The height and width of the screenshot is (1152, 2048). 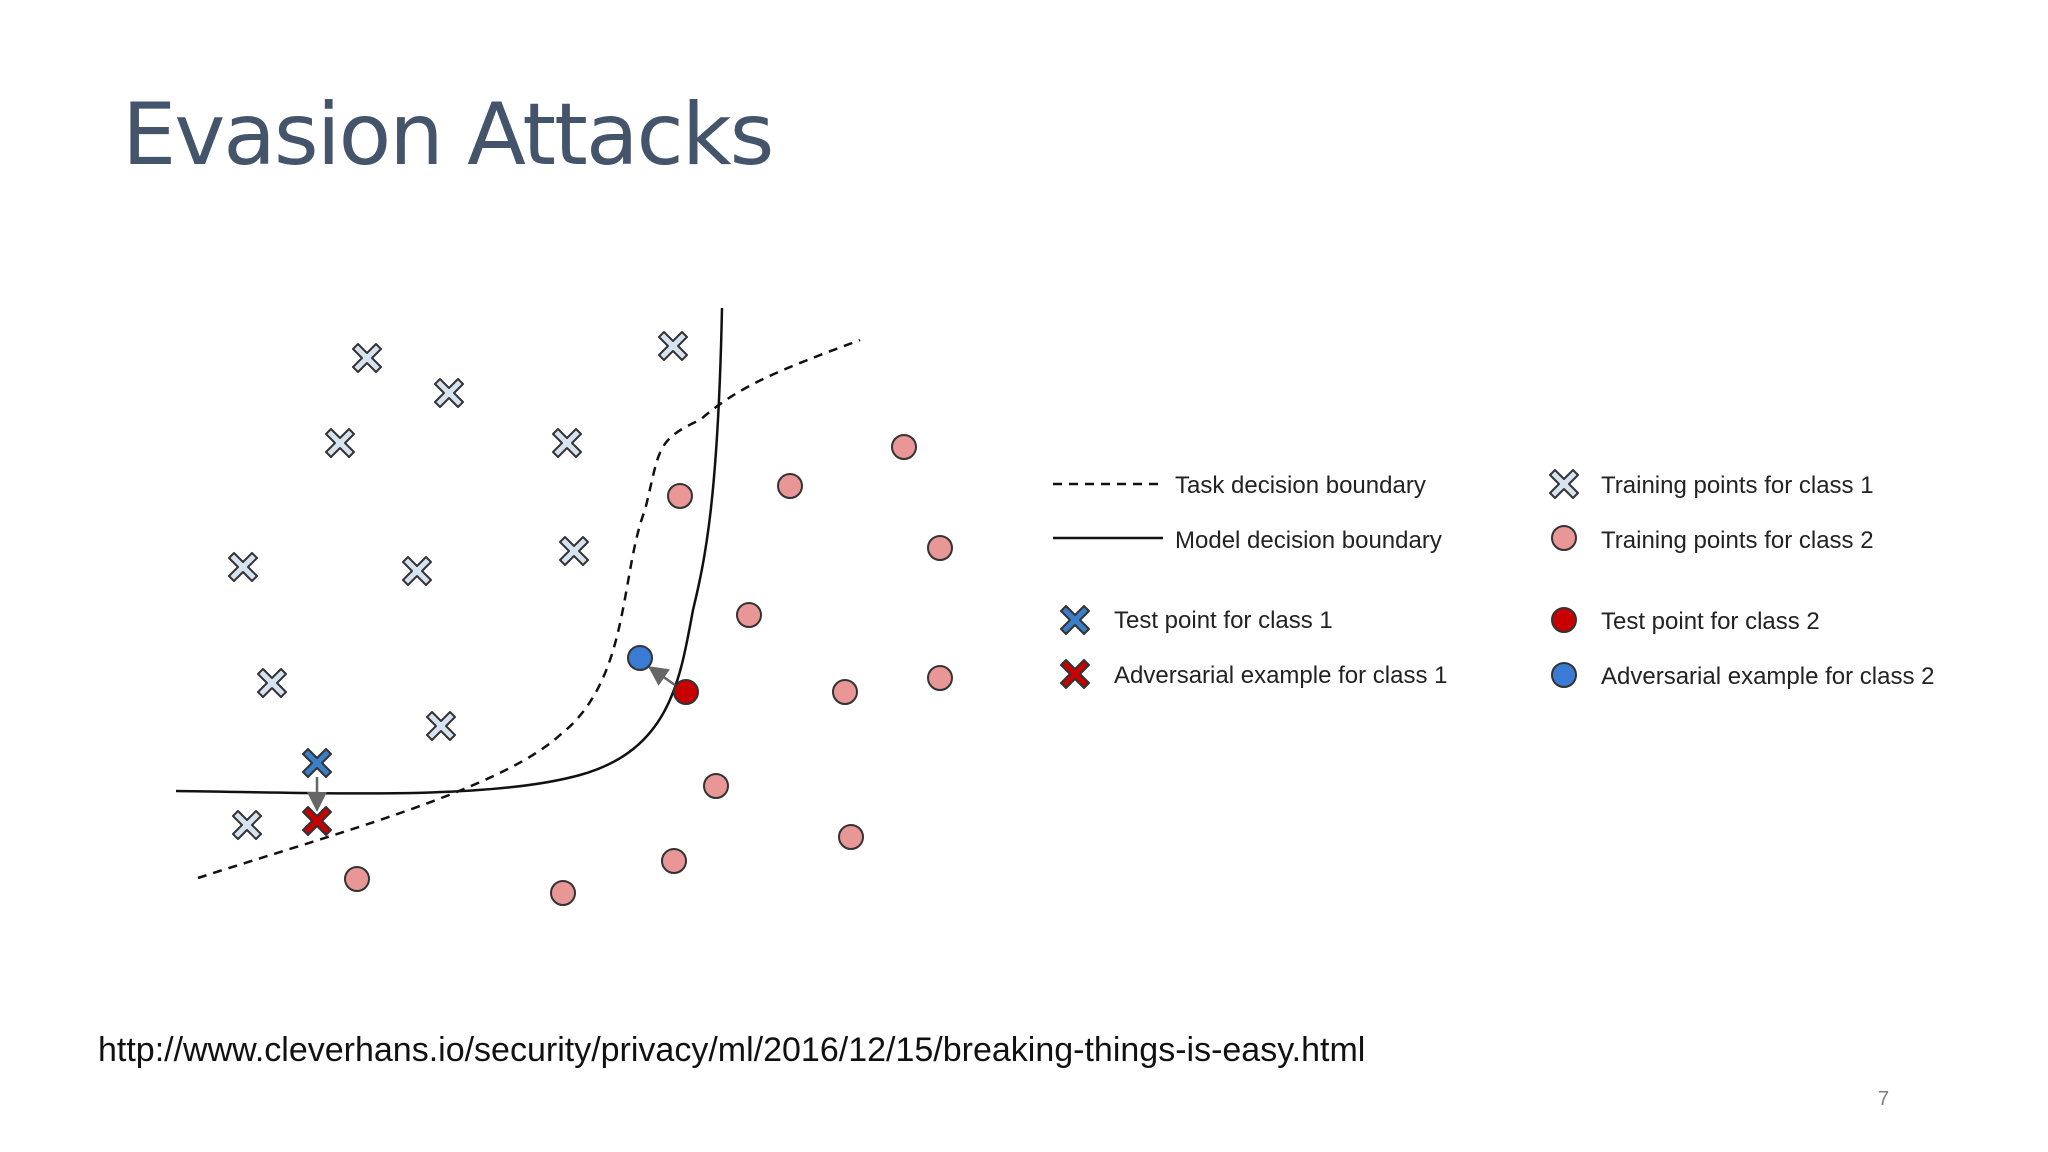 What do you see at coordinates (1564, 620) in the screenshot?
I see `legend-test-class2-icon` at bounding box center [1564, 620].